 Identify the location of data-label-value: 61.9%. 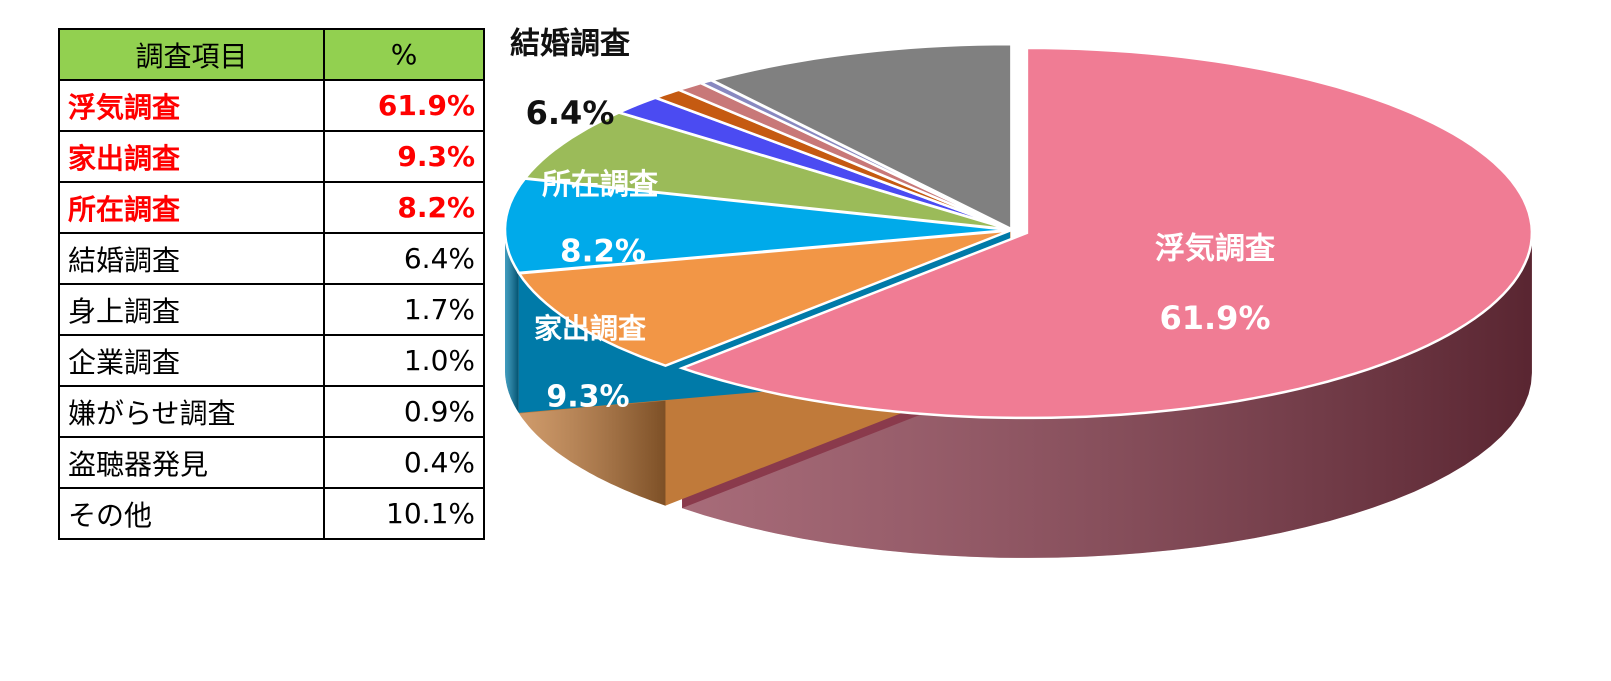
(1214, 318).